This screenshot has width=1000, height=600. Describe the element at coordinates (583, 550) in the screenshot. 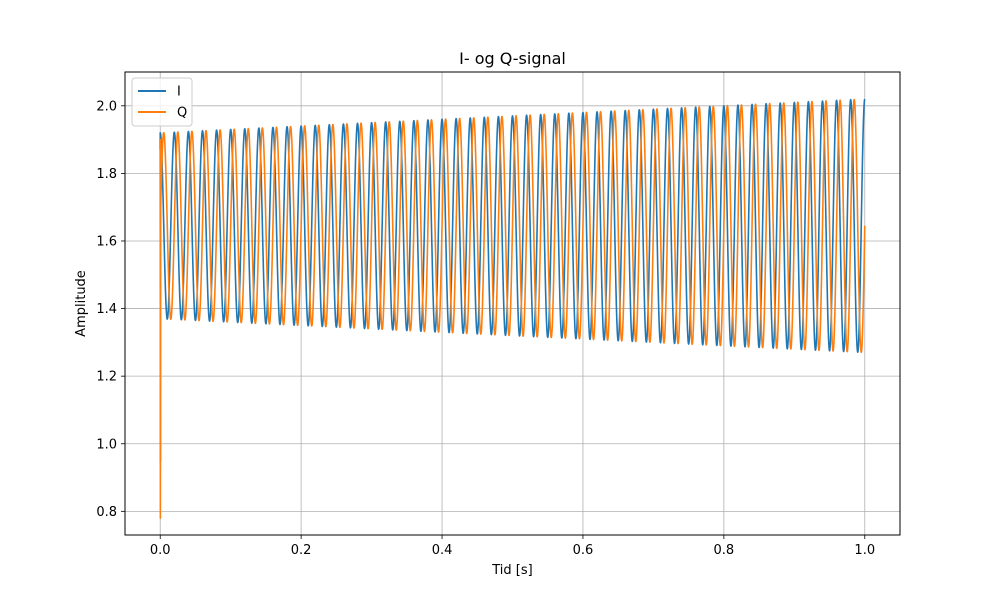

I see `x-tick-label: 0.6` at that location.